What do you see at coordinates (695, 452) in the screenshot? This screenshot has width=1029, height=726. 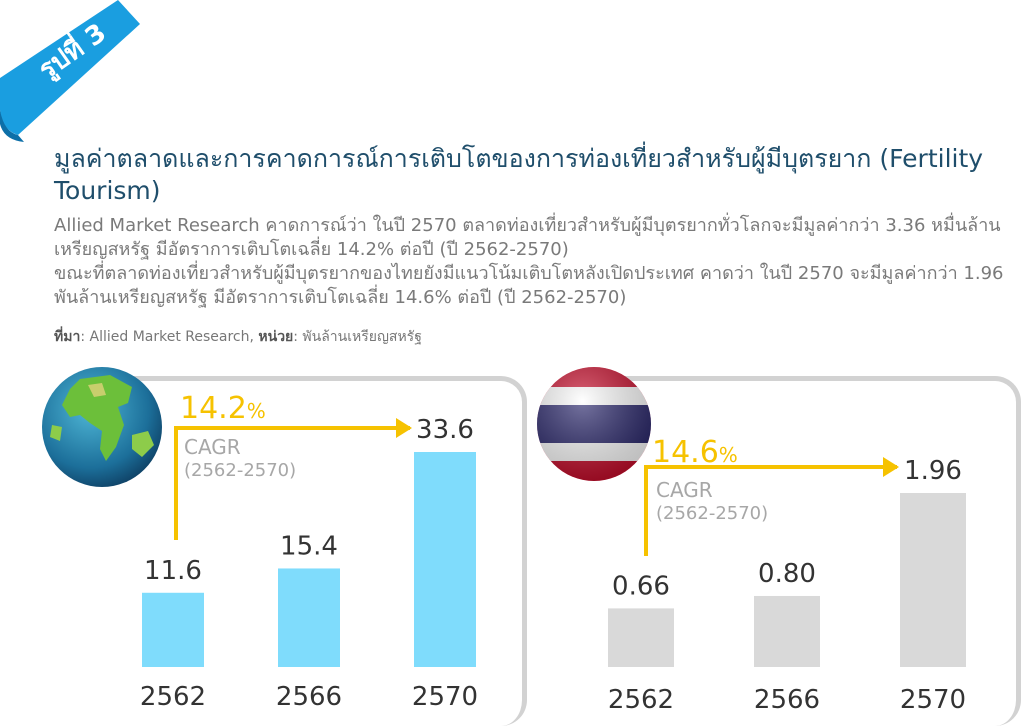 I see `cagr-value-thailand: 14.6%` at bounding box center [695, 452].